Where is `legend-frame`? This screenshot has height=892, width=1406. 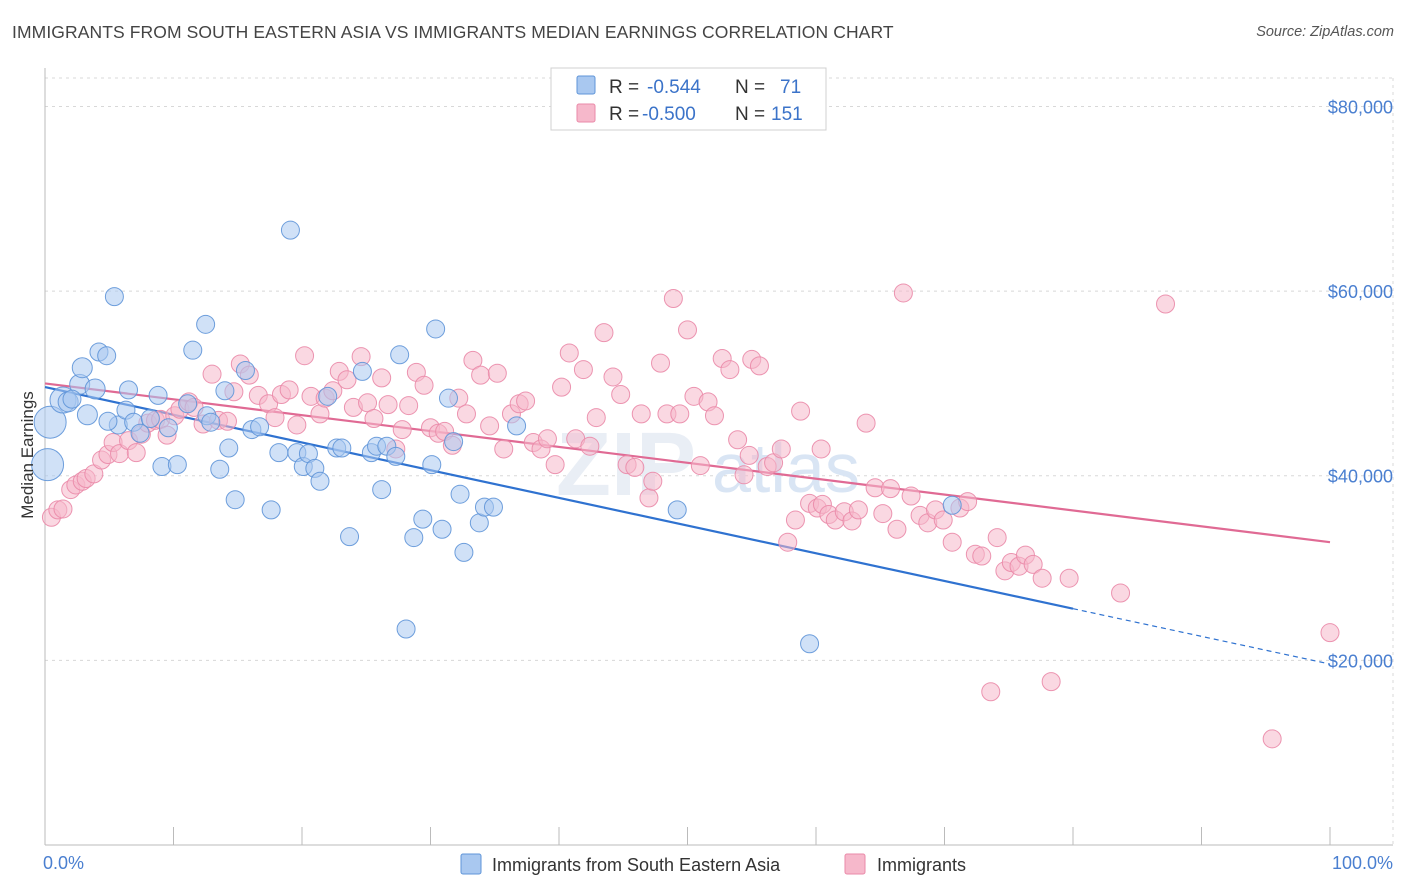
legend-frame is located at coordinates (688, 99).